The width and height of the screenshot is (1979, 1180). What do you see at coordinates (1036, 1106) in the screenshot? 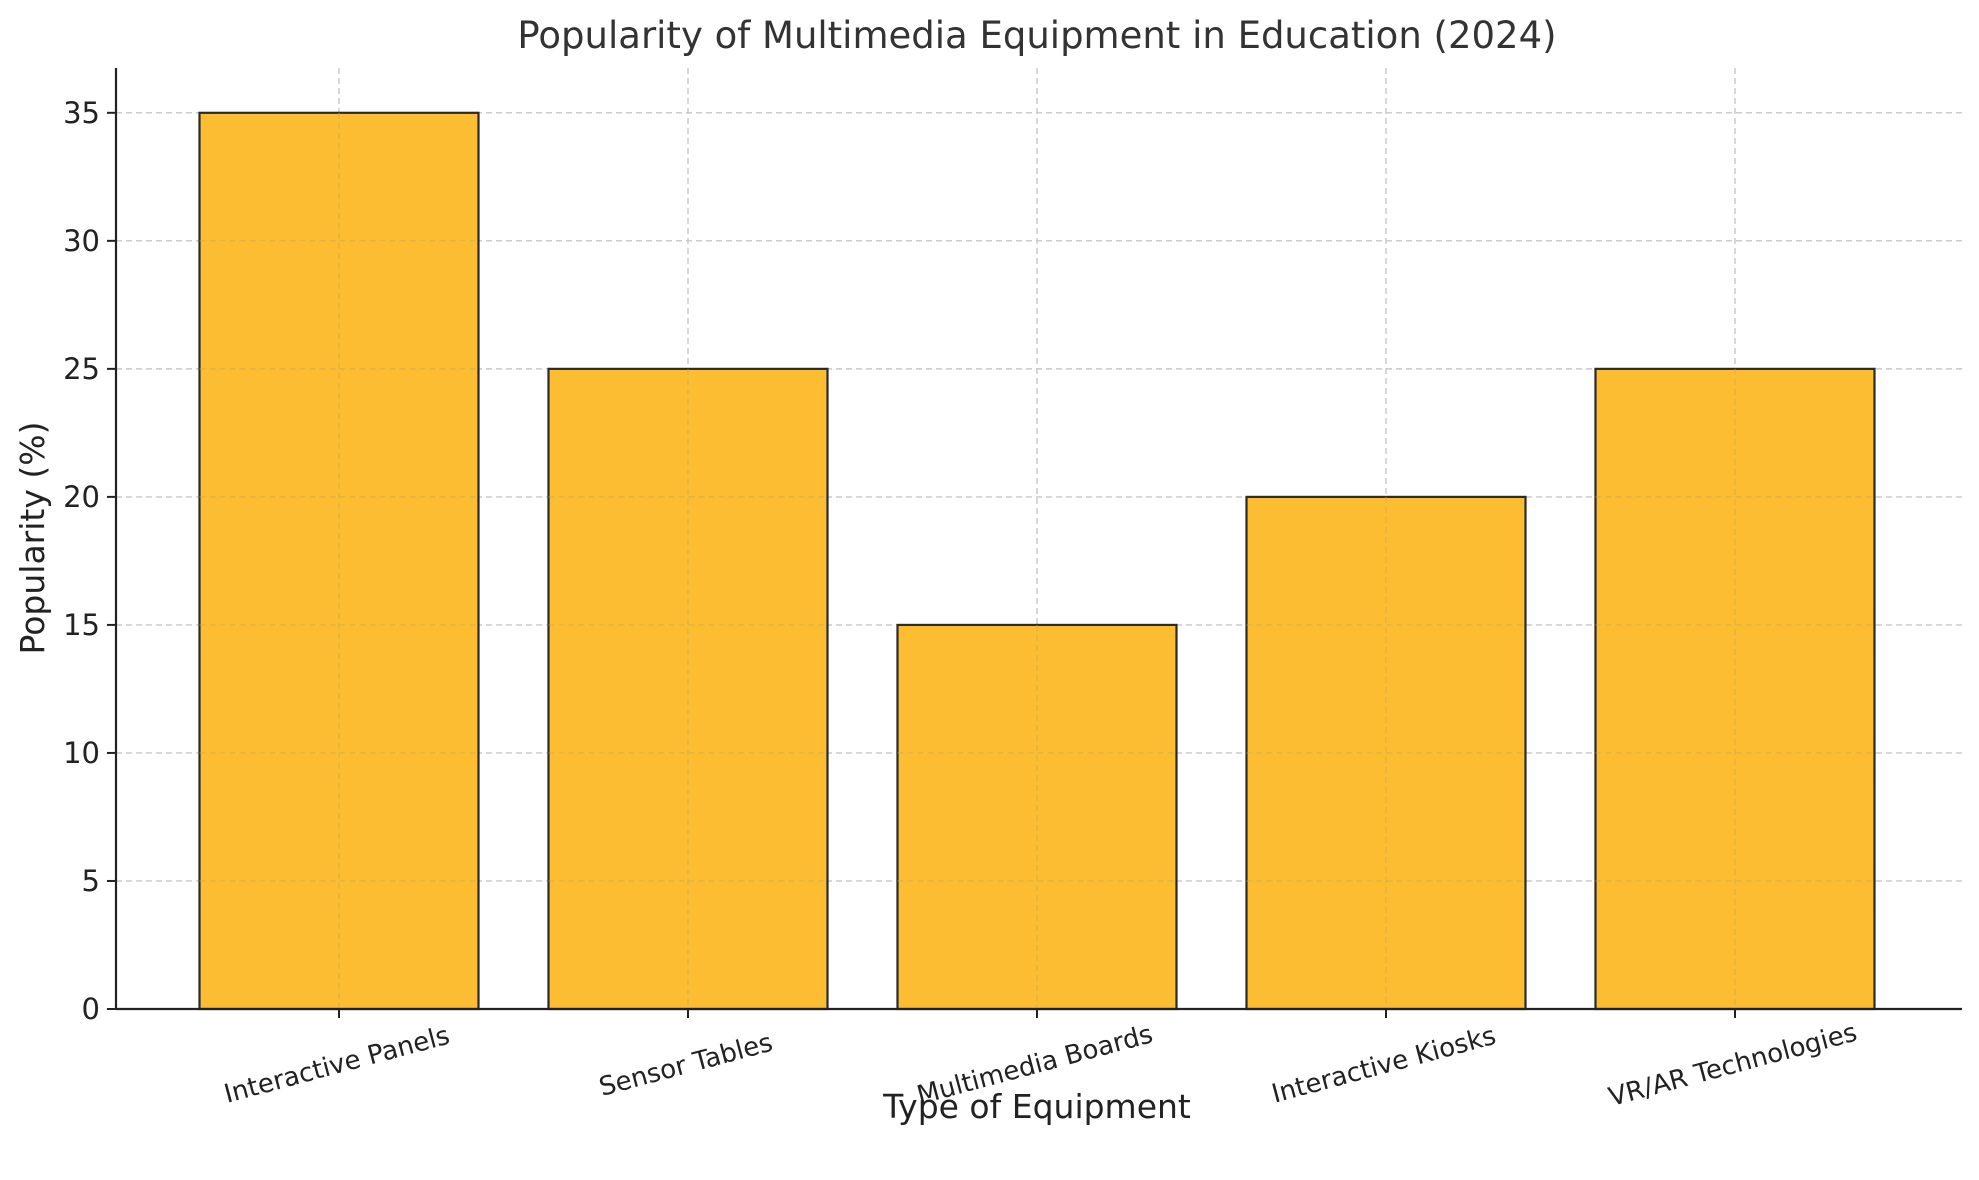
I see `x-axis-title: Type of Equipment` at bounding box center [1036, 1106].